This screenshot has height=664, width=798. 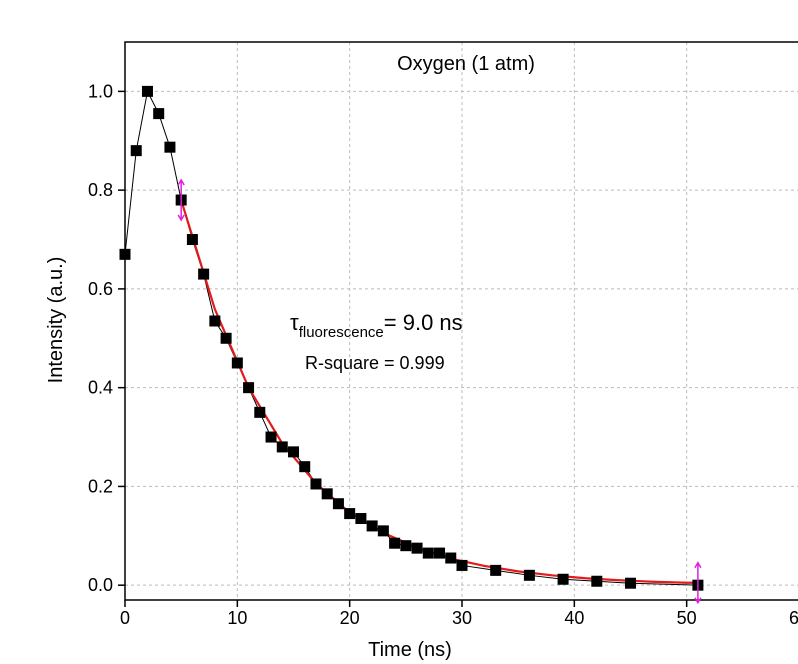 What do you see at coordinates (410, 650) in the screenshot?
I see `x-axis-label: Time (ns)` at bounding box center [410, 650].